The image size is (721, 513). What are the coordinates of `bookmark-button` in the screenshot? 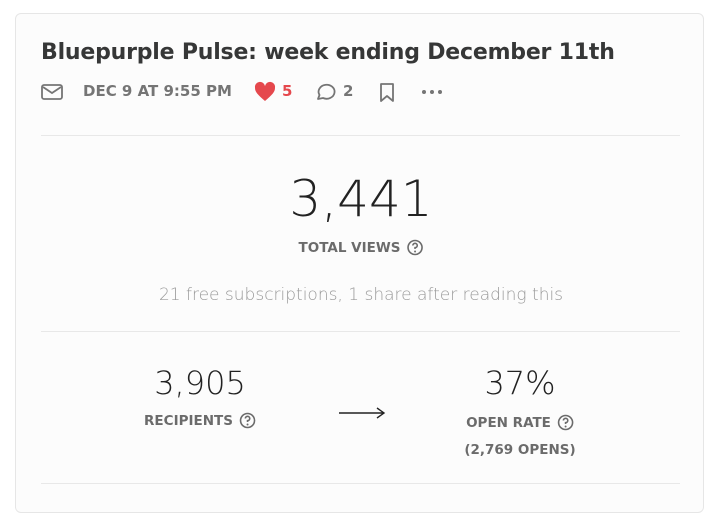 It's located at (387, 92).